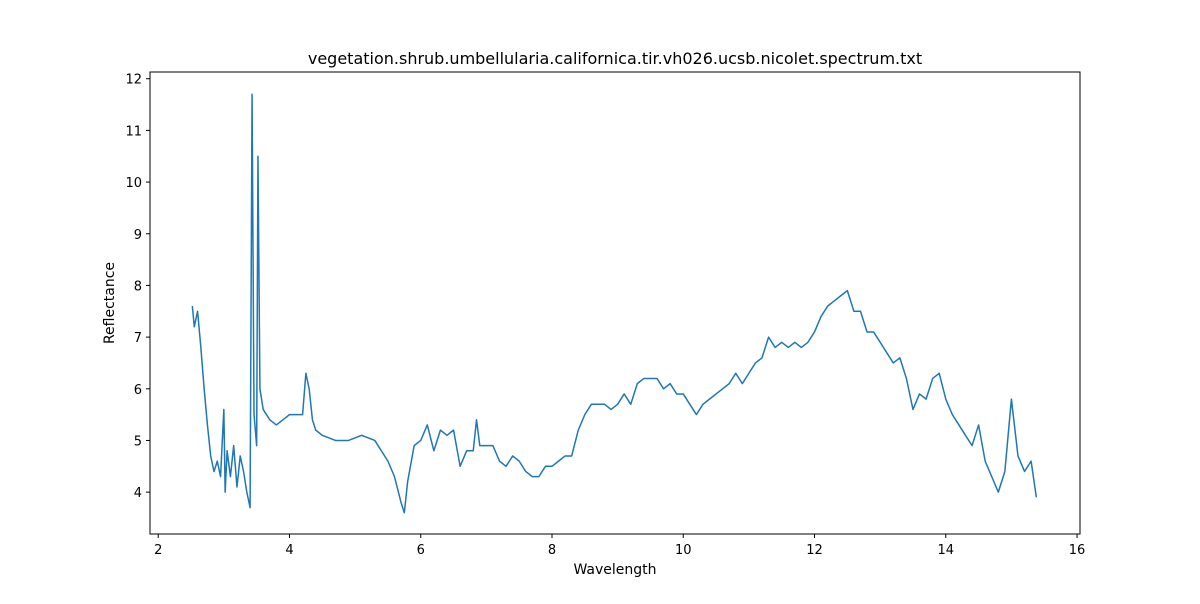  I want to click on y-tick-label: 8, so click(138, 286).